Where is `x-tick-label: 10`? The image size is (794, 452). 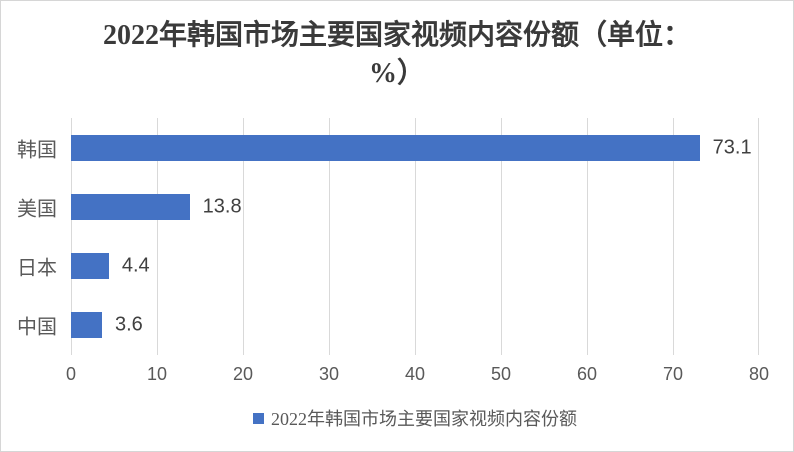
x-tick-label: 10 is located at coordinates (157, 374).